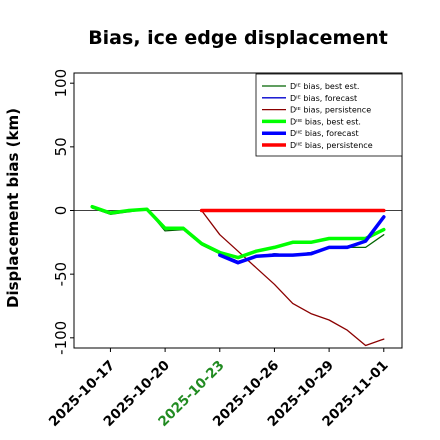 This screenshot has height=440, width=440. Describe the element at coordinates (61, 338) in the screenshot. I see `y-tick-label: -100` at that location.